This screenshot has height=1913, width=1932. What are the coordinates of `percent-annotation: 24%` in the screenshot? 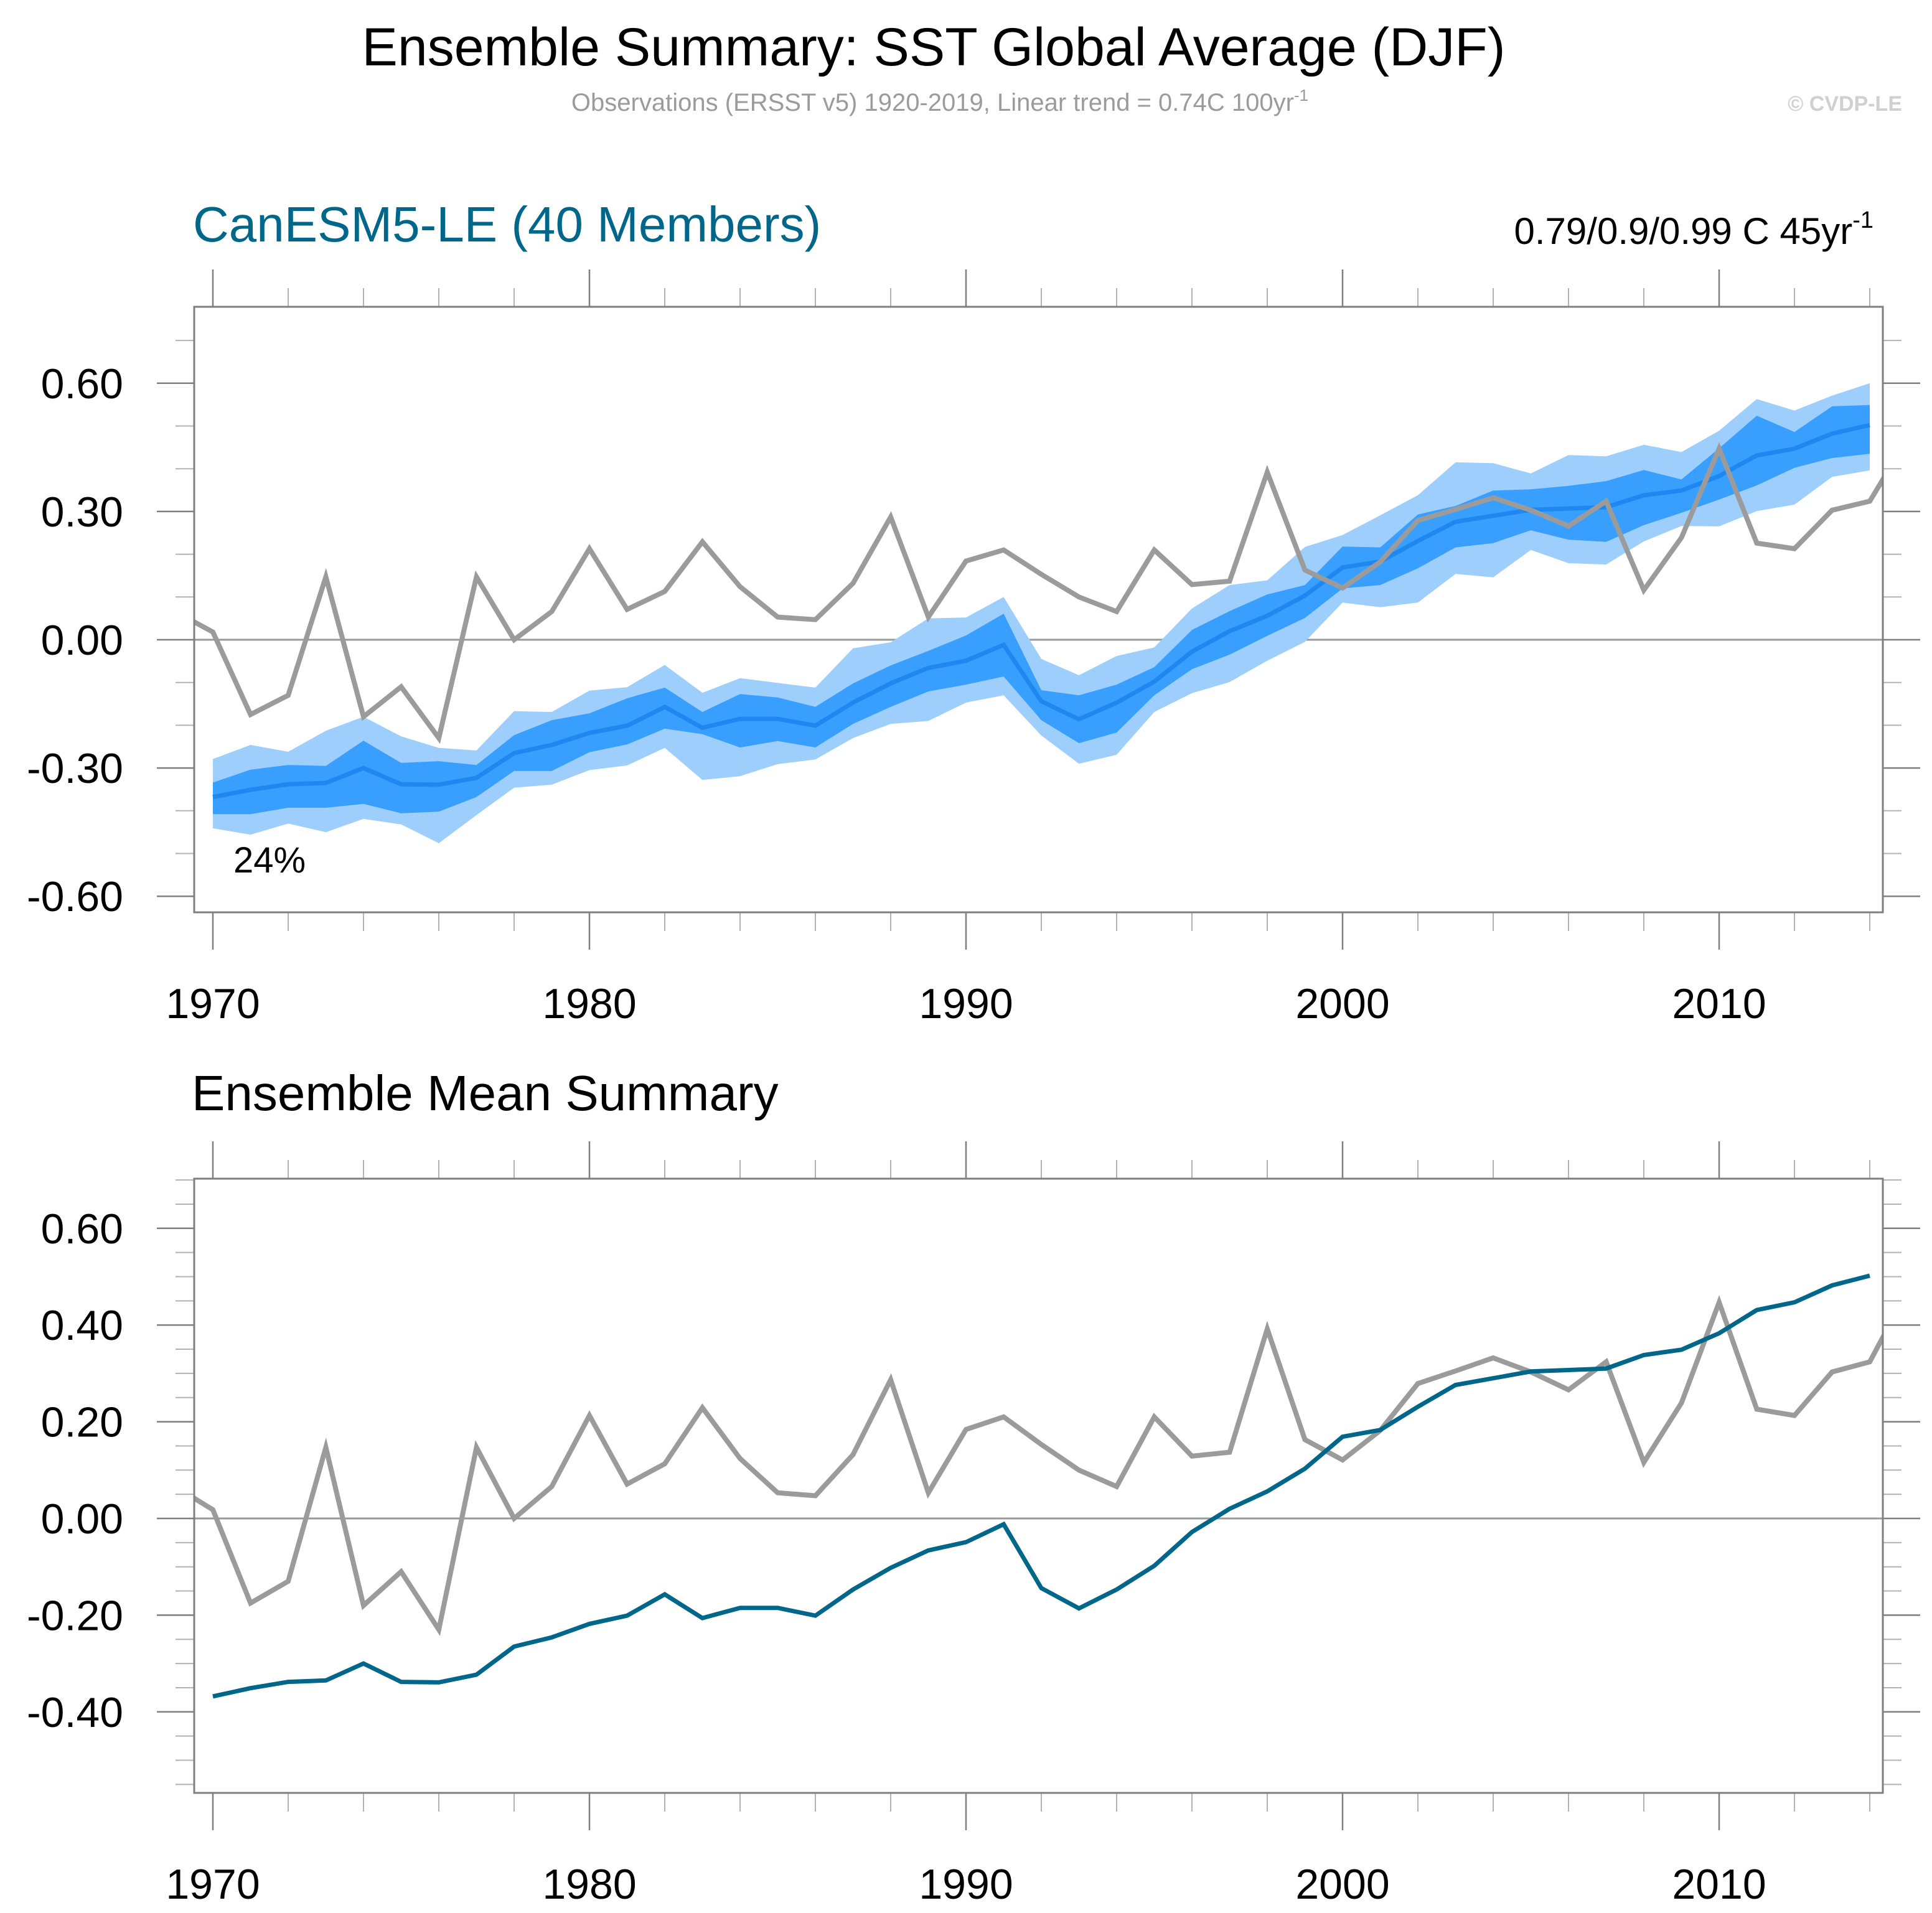 It's located at (269, 861).